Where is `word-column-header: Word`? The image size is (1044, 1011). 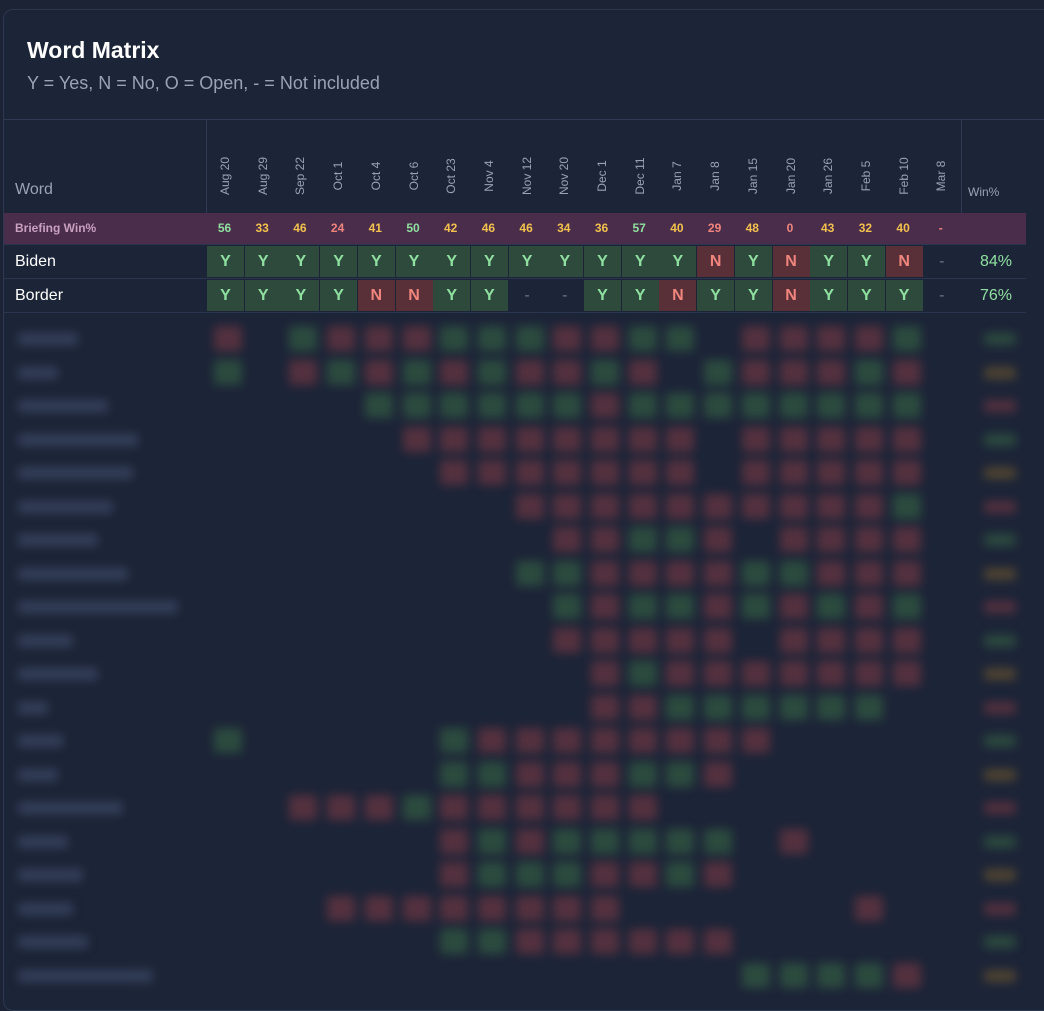 word-column-header: Word is located at coordinates (105, 166).